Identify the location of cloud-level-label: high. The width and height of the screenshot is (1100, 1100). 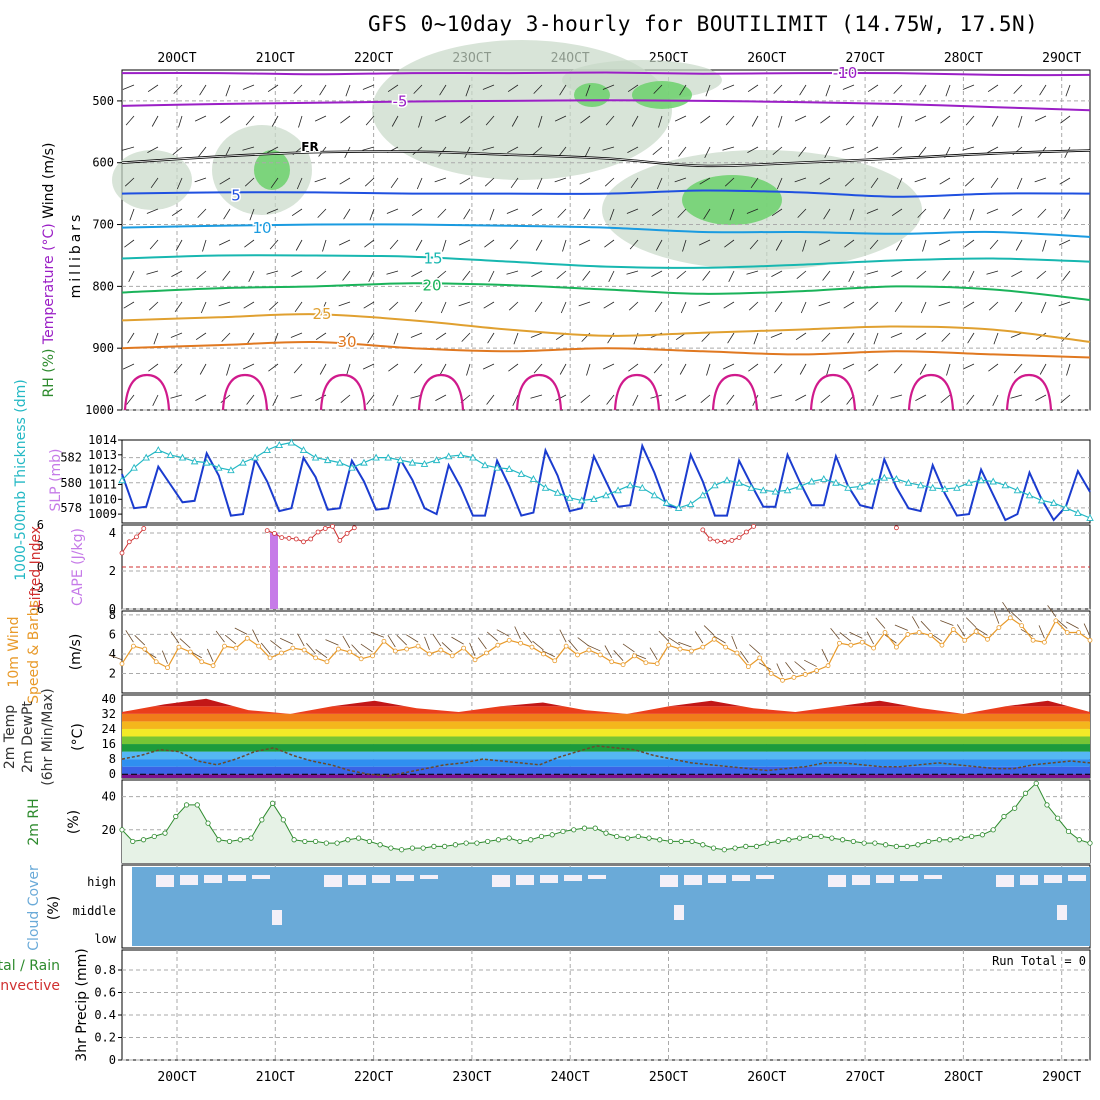
(101, 882).